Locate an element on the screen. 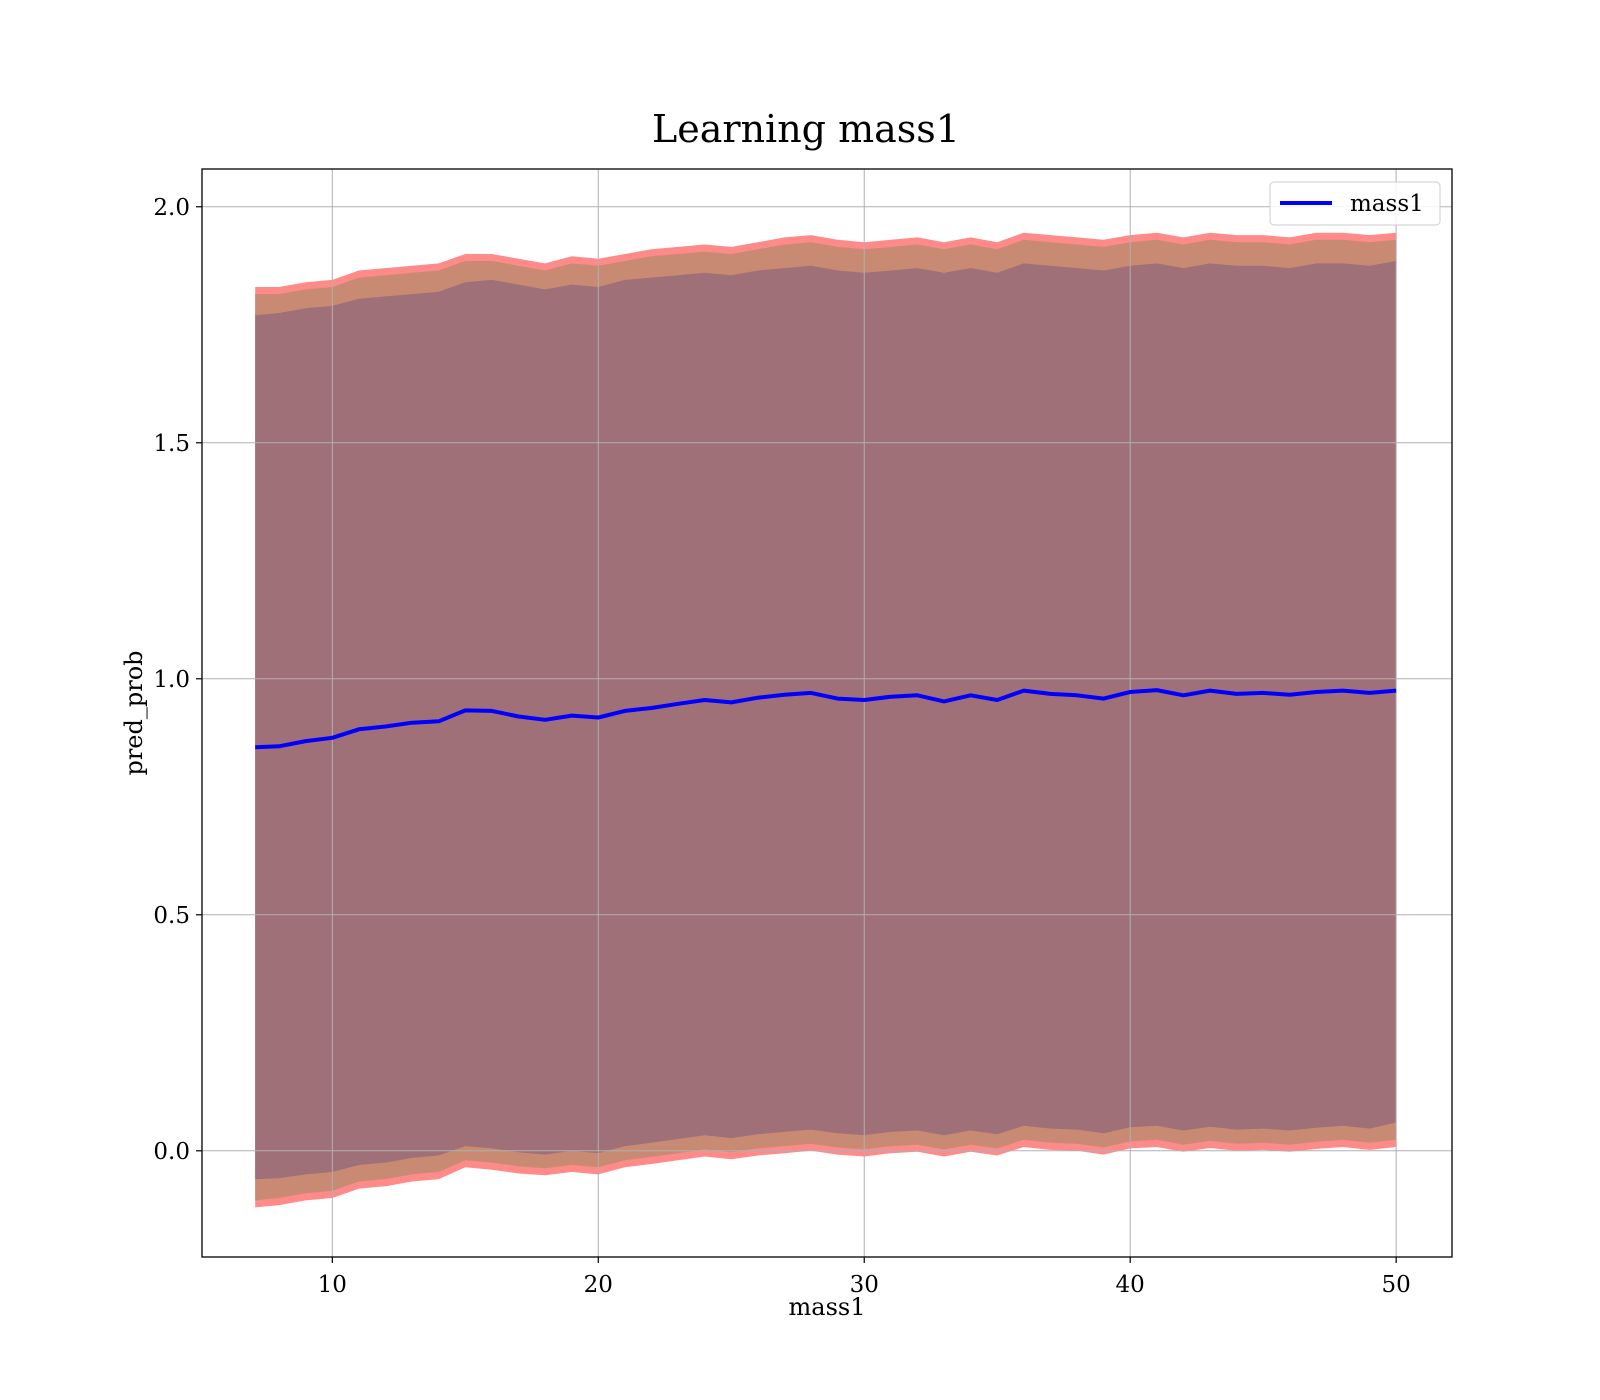 Image resolution: width=1600 pixels, height=1400 pixels. legend-box is located at coordinates (1355, 203).